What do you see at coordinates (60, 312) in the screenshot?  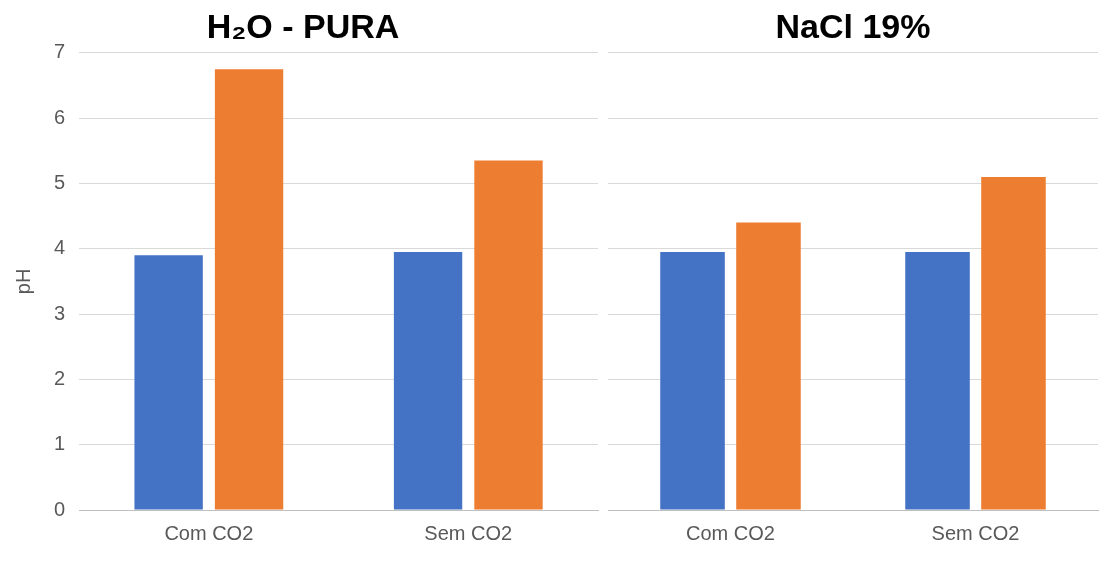 I see `y-tick-label: 3` at bounding box center [60, 312].